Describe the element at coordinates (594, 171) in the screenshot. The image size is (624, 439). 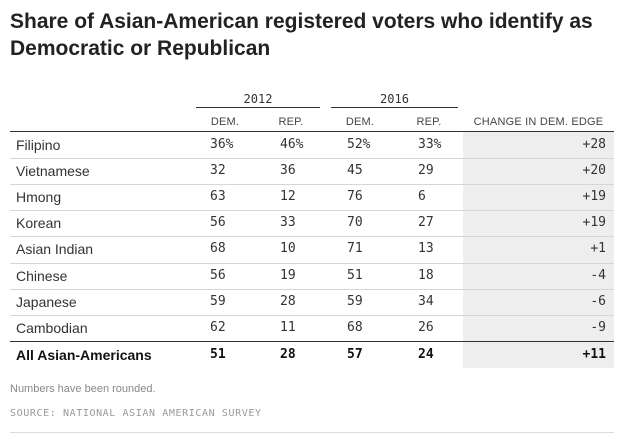
I see `change-cell: +20` at that location.